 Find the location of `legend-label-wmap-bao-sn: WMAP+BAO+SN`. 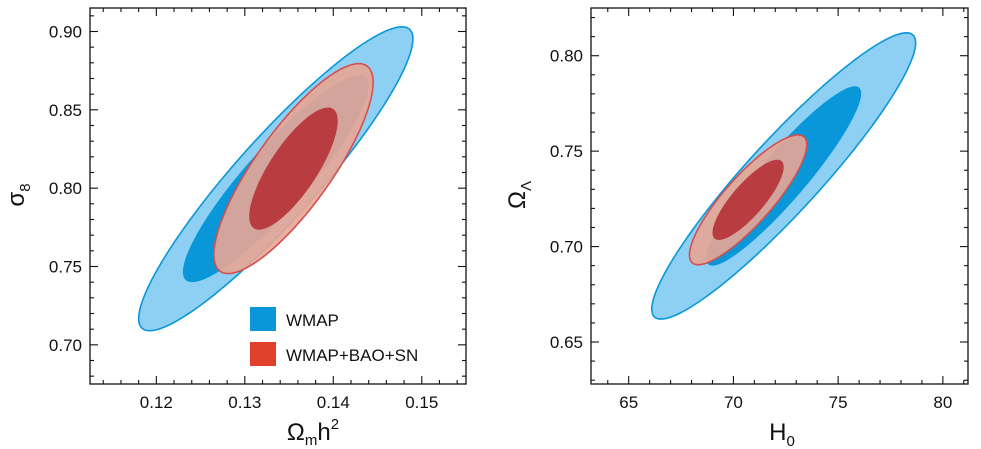

legend-label-wmap-bao-sn: WMAP+BAO+SN is located at coordinates (352, 355).